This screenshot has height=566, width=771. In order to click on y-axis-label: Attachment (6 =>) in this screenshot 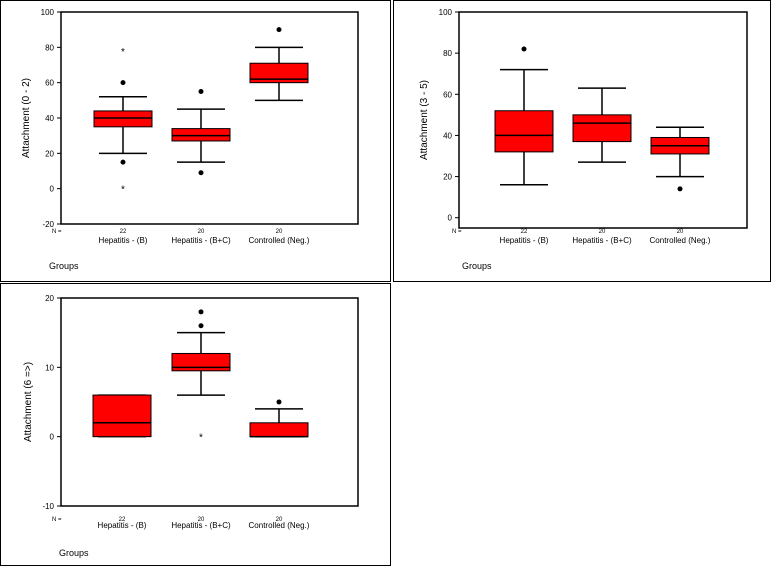, I will do `click(28, 402)`.